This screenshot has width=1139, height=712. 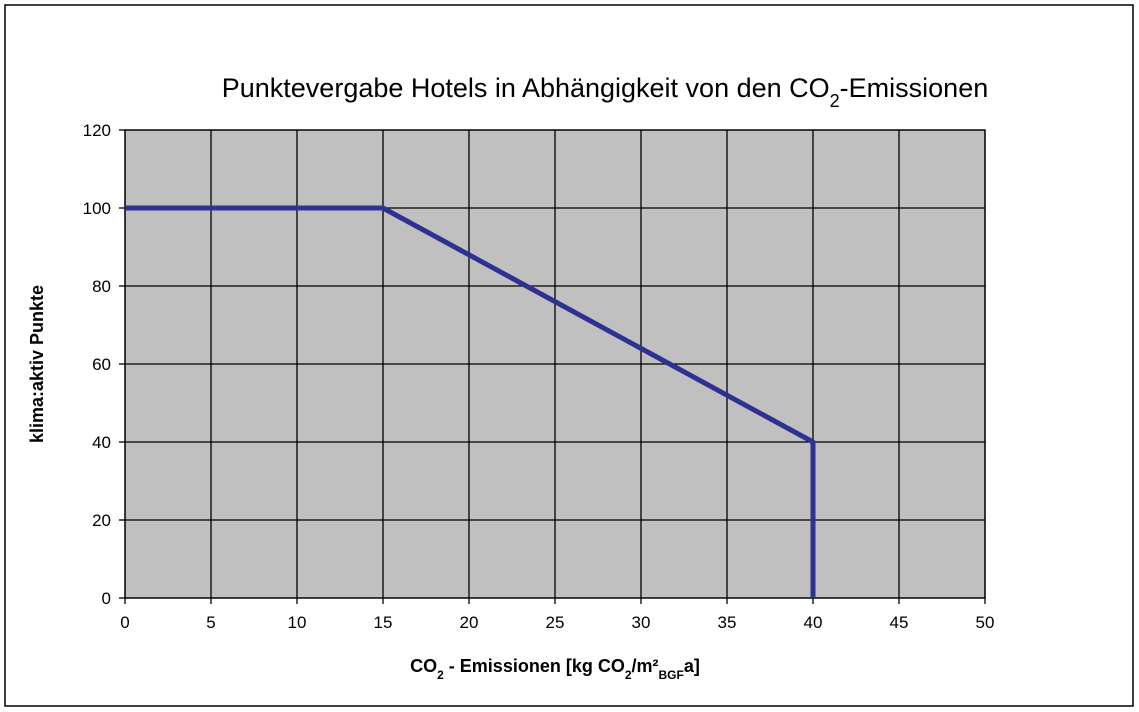 What do you see at coordinates (101, 520) in the screenshot?
I see `y-tick-label: 20` at bounding box center [101, 520].